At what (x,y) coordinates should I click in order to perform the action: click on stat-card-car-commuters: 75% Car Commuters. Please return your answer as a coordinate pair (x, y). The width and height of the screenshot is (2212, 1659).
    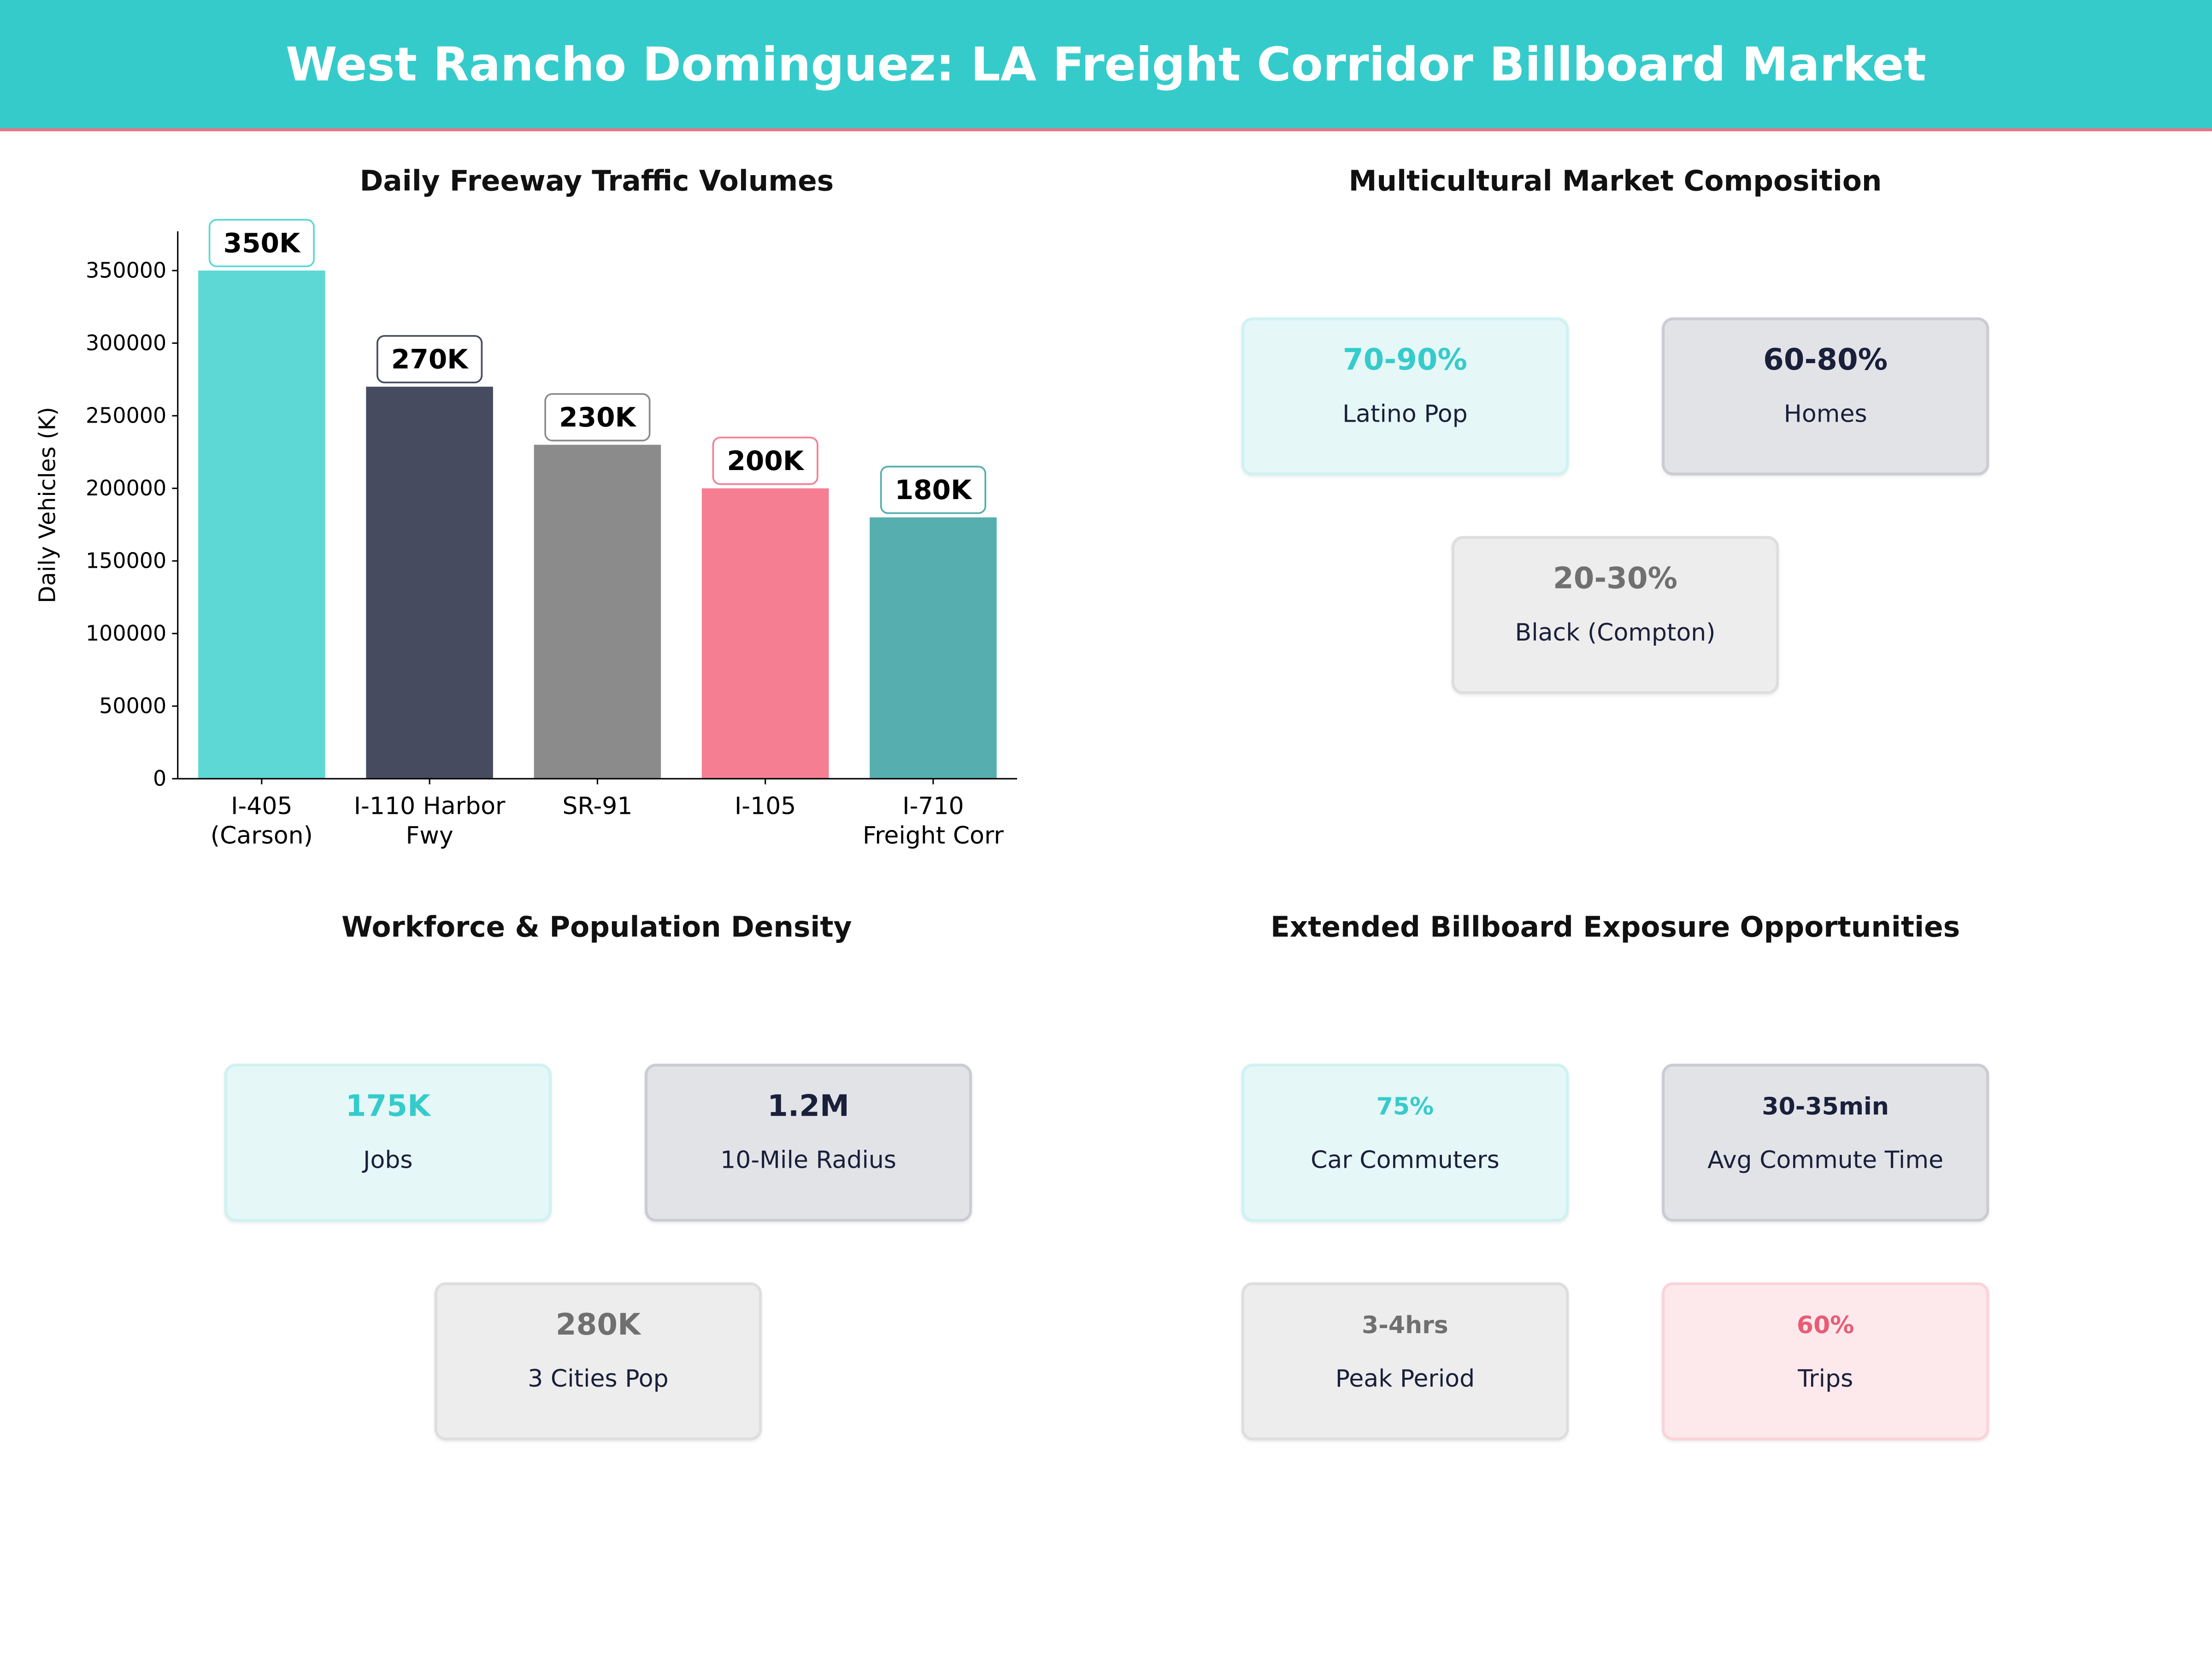
    Looking at the image, I should click on (1405, 1143).